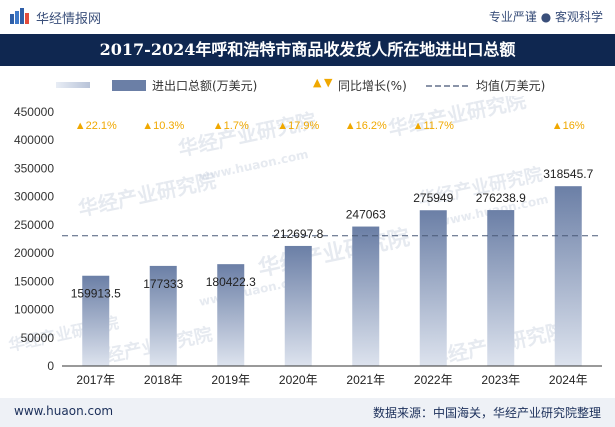 The image size is (615, 427). I want to click on growth-label: ▲16%, so click(568, 126).